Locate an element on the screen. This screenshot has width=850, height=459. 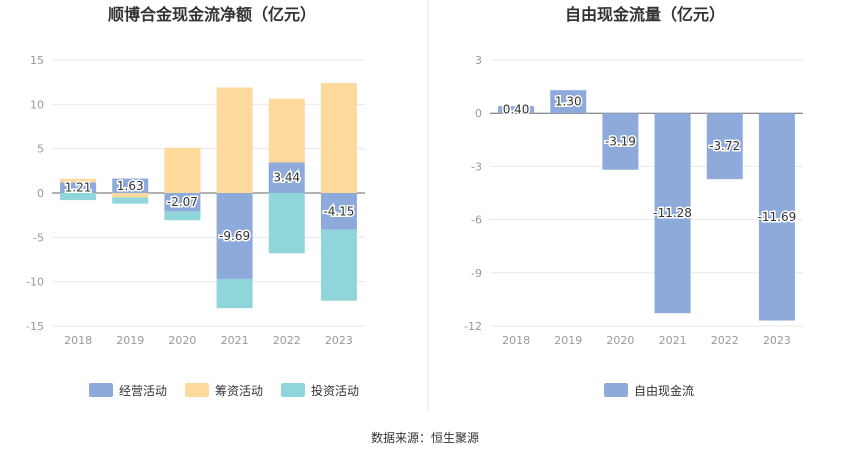
bar-投资活动-2023 is located at coordinates (338, 265).